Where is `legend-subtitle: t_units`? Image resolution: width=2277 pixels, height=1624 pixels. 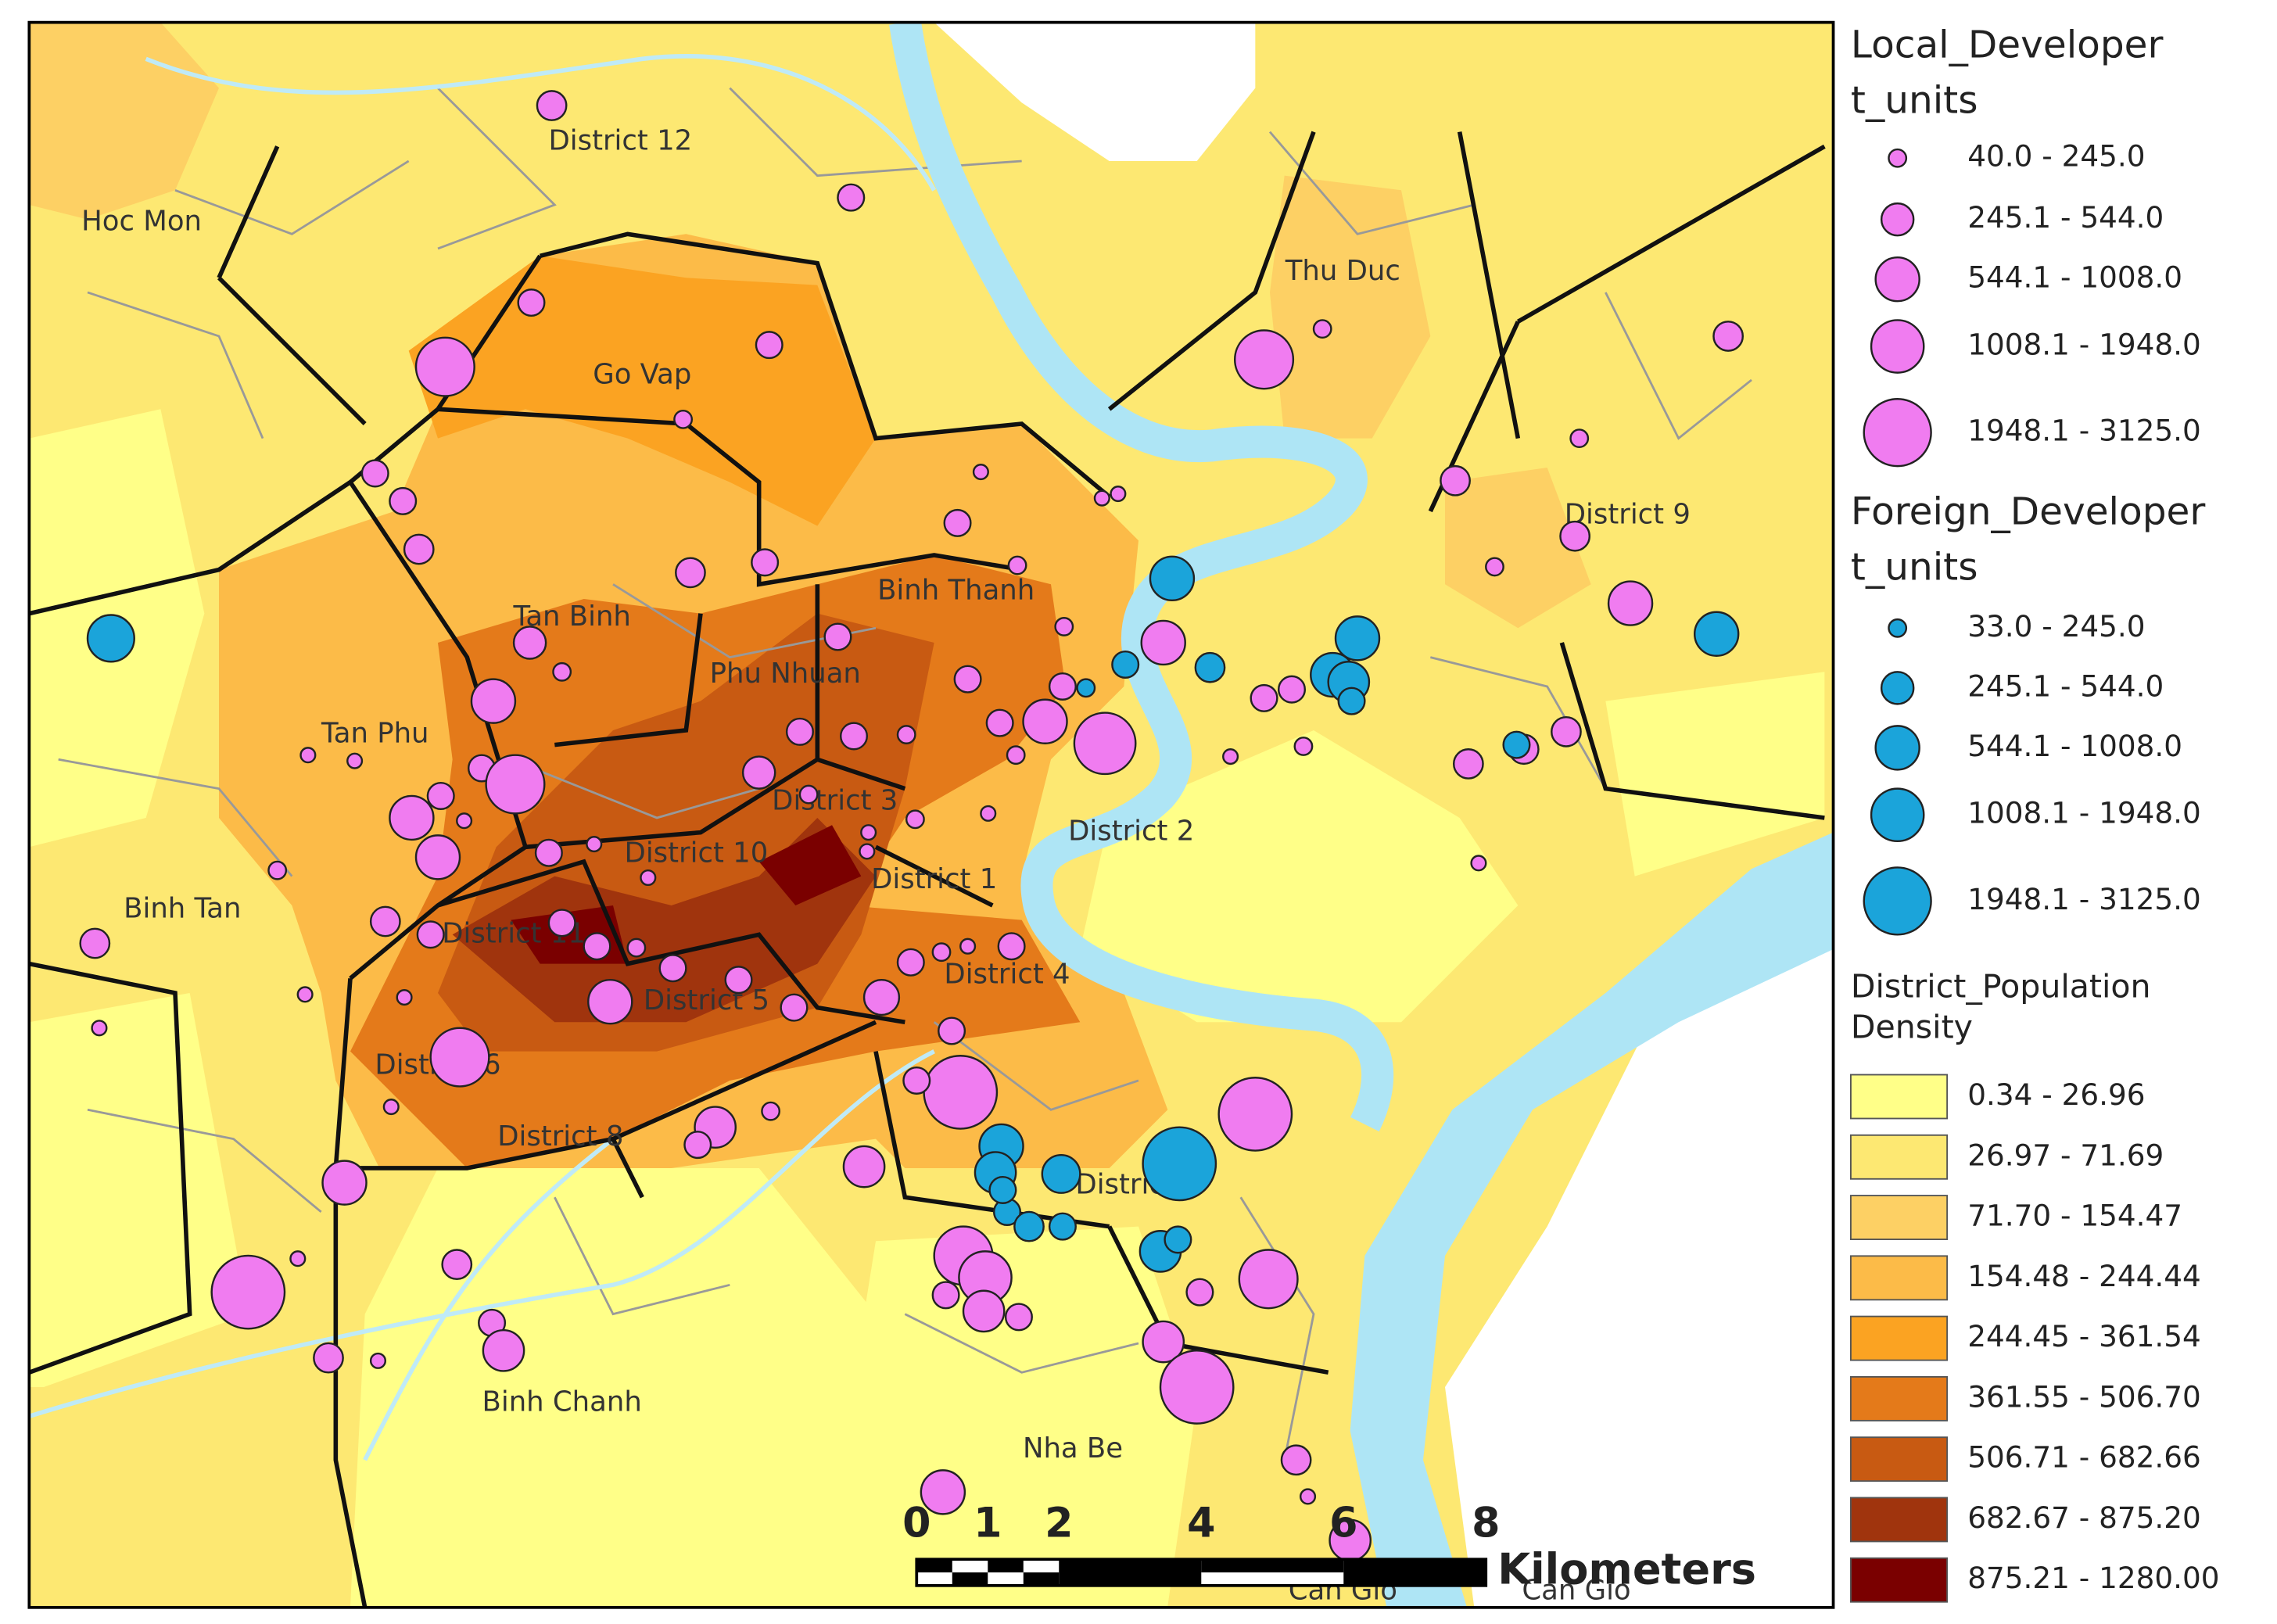
legend-subtitle: t_units is located at coordinates (1915, 568).